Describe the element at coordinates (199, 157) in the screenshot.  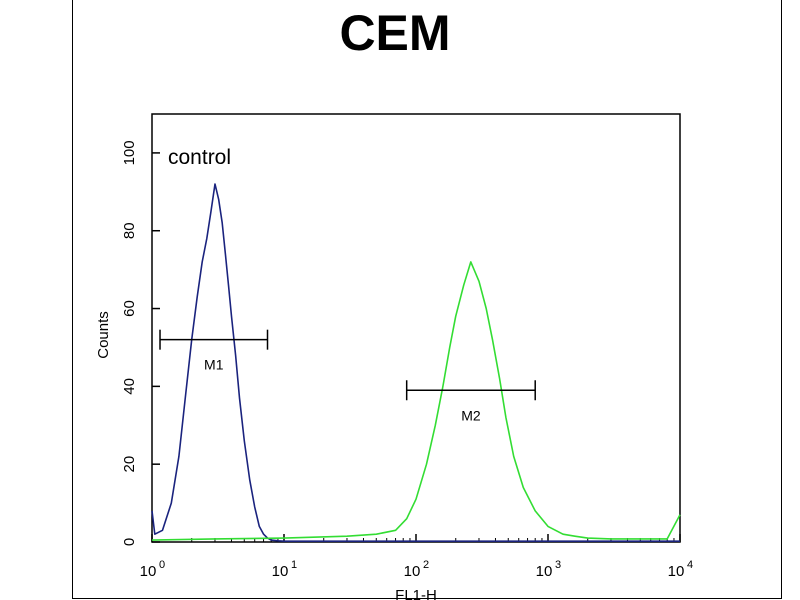
I see `control-annotation: control` at that location.